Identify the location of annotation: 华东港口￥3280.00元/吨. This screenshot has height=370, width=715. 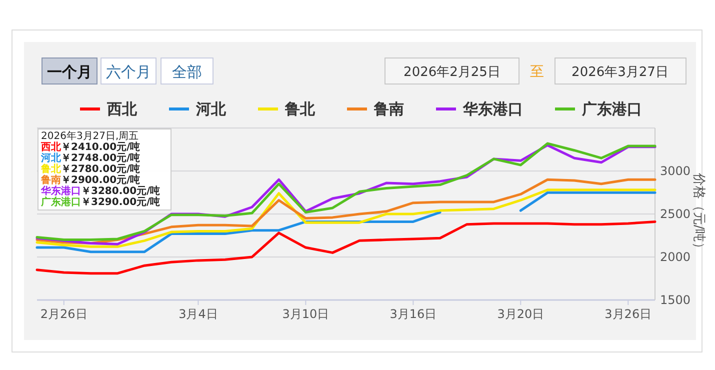
(100, 191).